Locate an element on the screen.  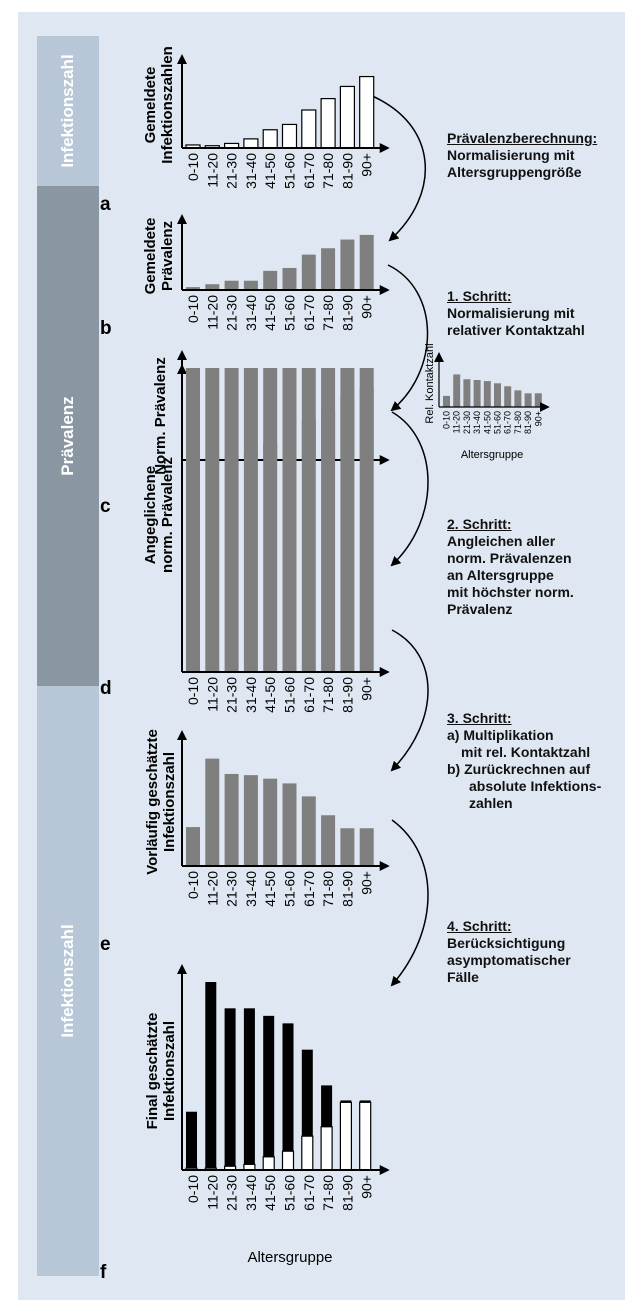
y-axis-label-e: Vorläufig geschätzteInfektionszahl is located at coordinates (161, 802).